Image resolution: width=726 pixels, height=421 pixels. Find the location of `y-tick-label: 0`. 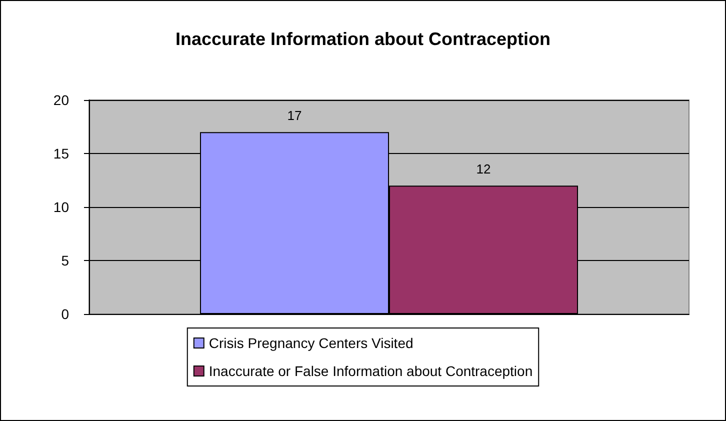

y-tick-label: 0 is located at coordinates (65, 314).